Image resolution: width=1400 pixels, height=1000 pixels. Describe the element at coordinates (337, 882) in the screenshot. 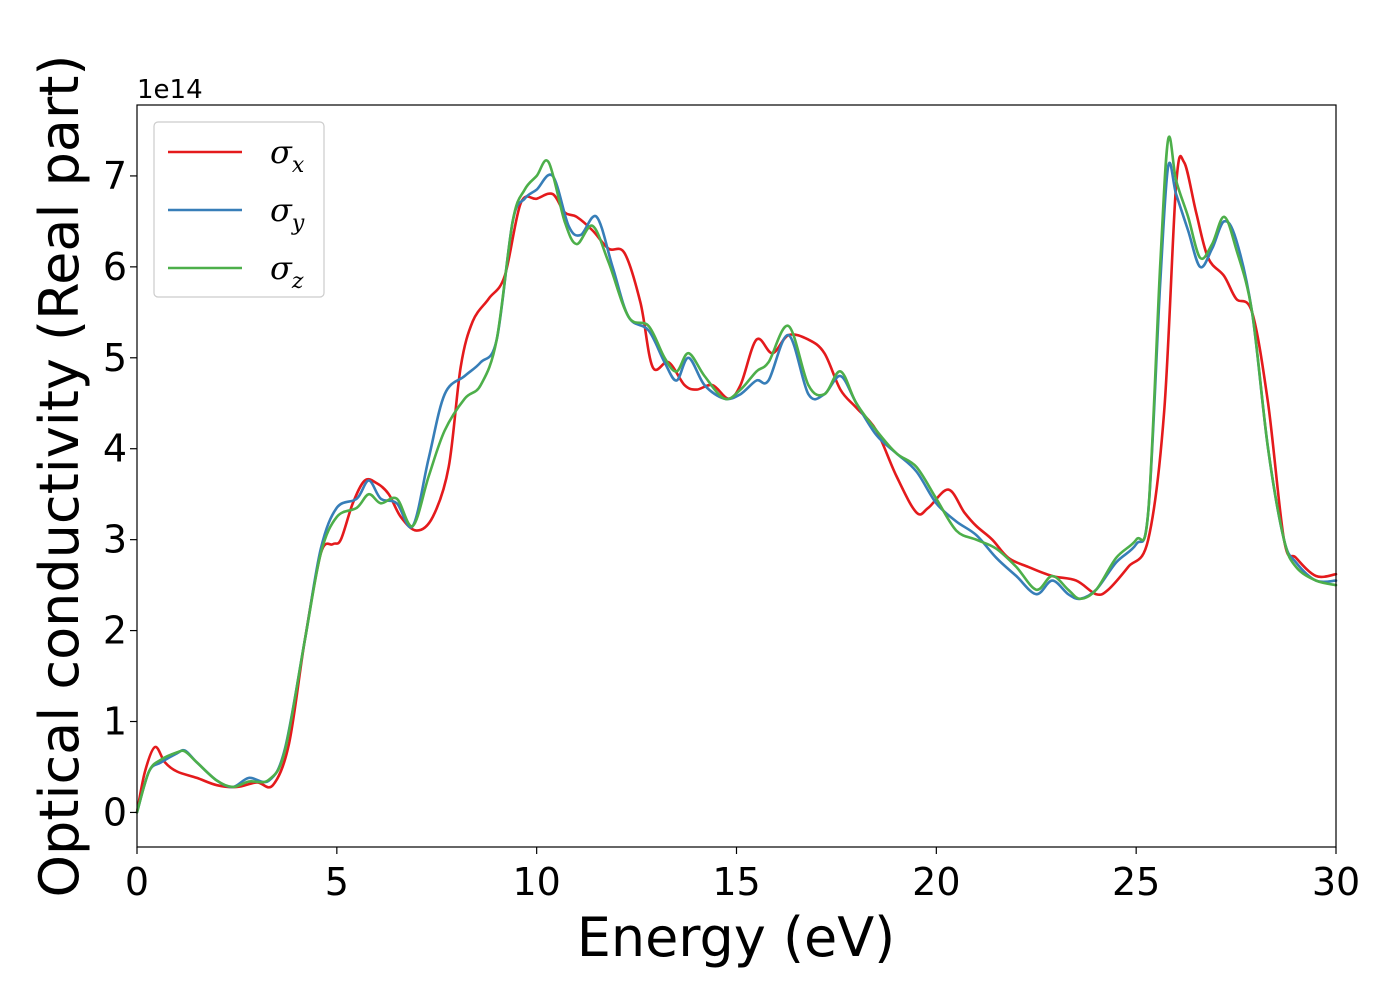

I see `x-tick-label: 5` at that location.